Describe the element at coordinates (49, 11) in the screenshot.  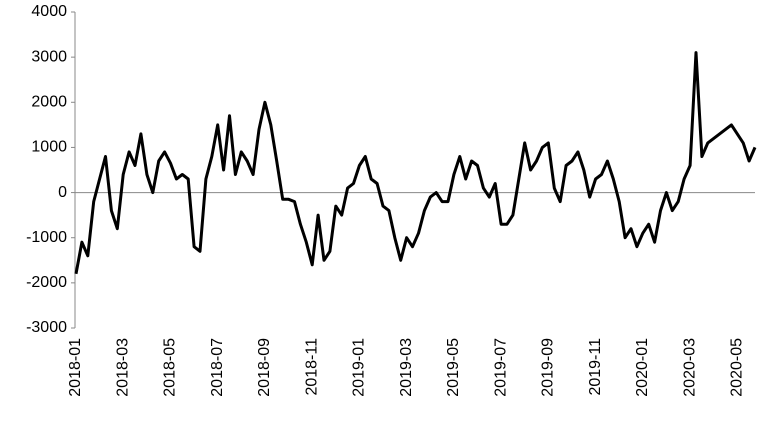
I see `y-tick-label: 4000` at that location.